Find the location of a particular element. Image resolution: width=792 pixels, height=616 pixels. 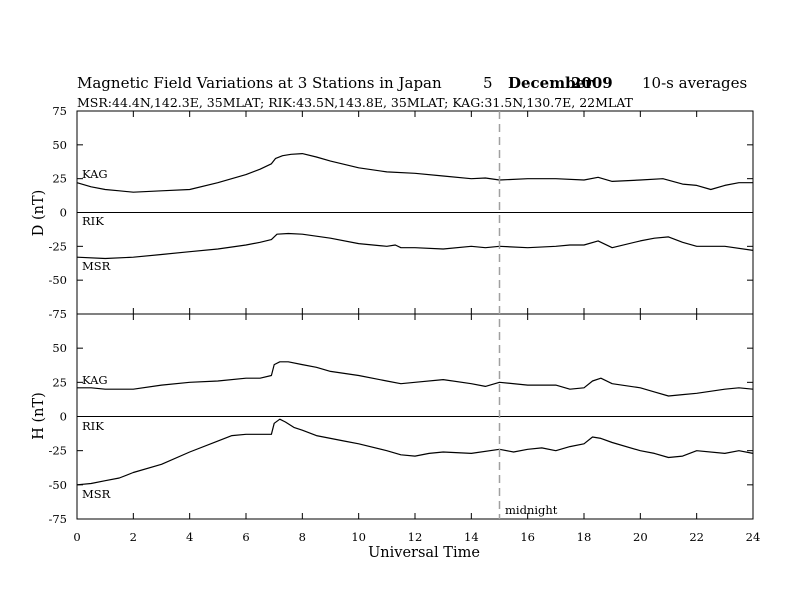

chart-title-month: December is located at coordinates (551, 83).